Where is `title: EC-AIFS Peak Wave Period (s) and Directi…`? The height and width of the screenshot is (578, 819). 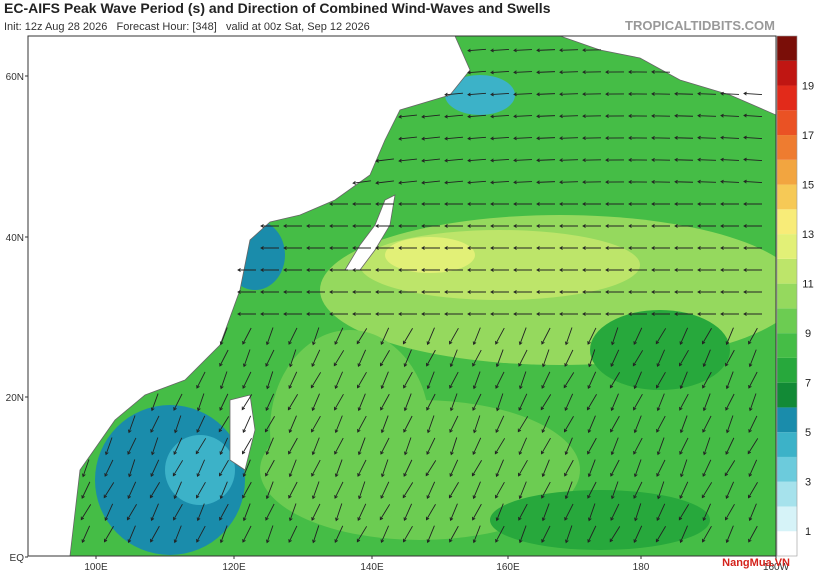 title: EC-AIFS Peak Wave Period (s) and Directi… is located at coordinates (277, 8).